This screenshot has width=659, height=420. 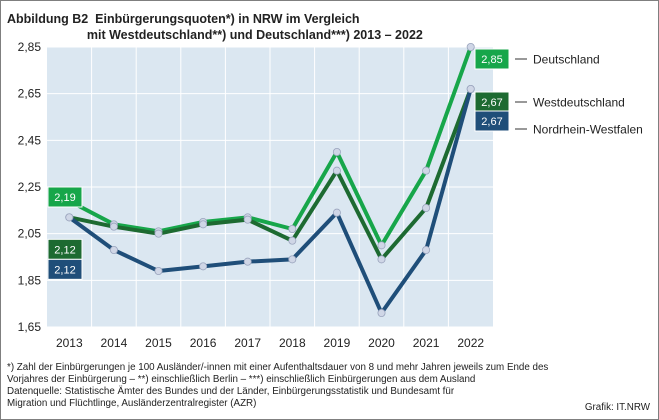 I want to click on data-label-last-nrw: 2,67, so click(x=491, y=122).